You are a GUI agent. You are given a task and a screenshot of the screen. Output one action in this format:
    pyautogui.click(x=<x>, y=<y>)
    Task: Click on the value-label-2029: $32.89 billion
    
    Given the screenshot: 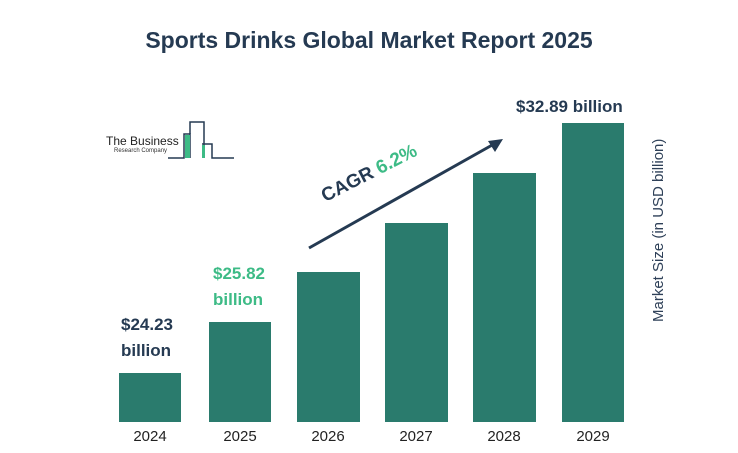 What is the action you would take?
    pyautogui.click(x=569, y=106)
    